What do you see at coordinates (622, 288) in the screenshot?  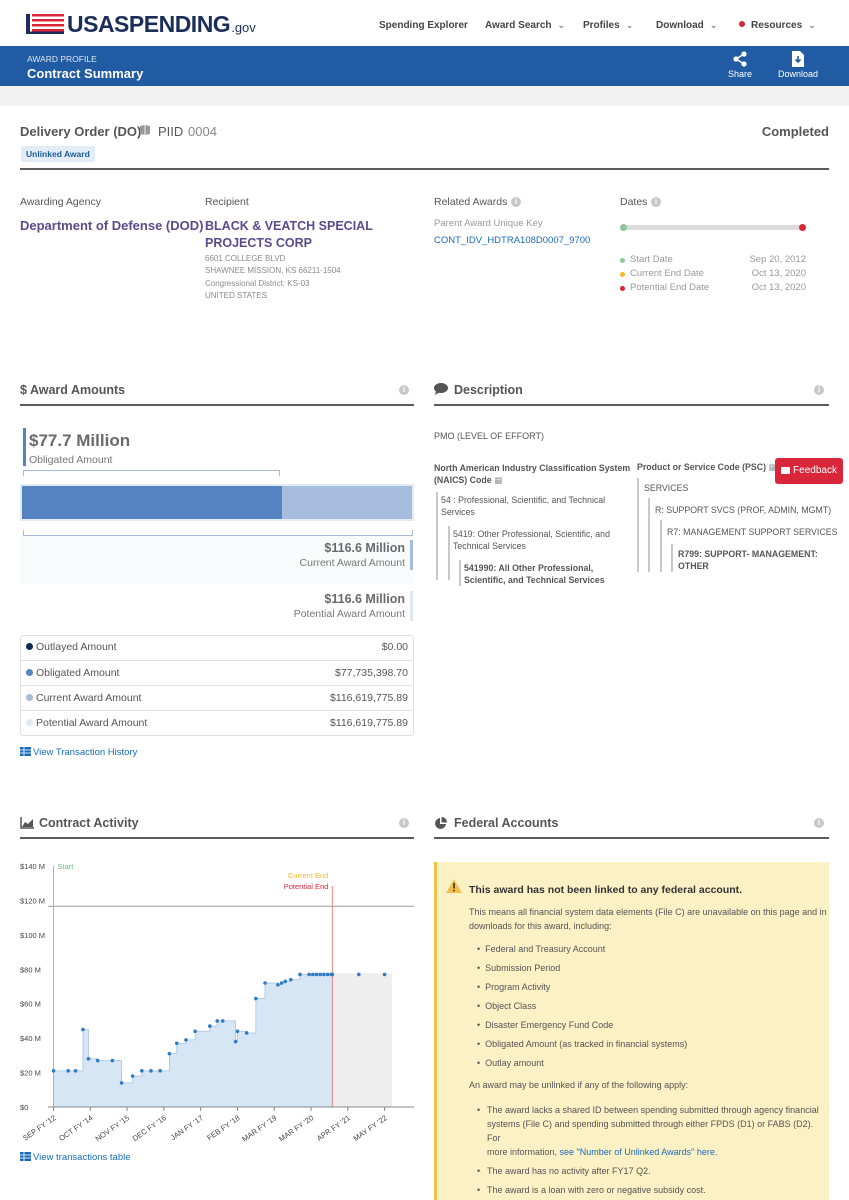 I see `potential-end-date-dot` at bounding box center [622, 288].